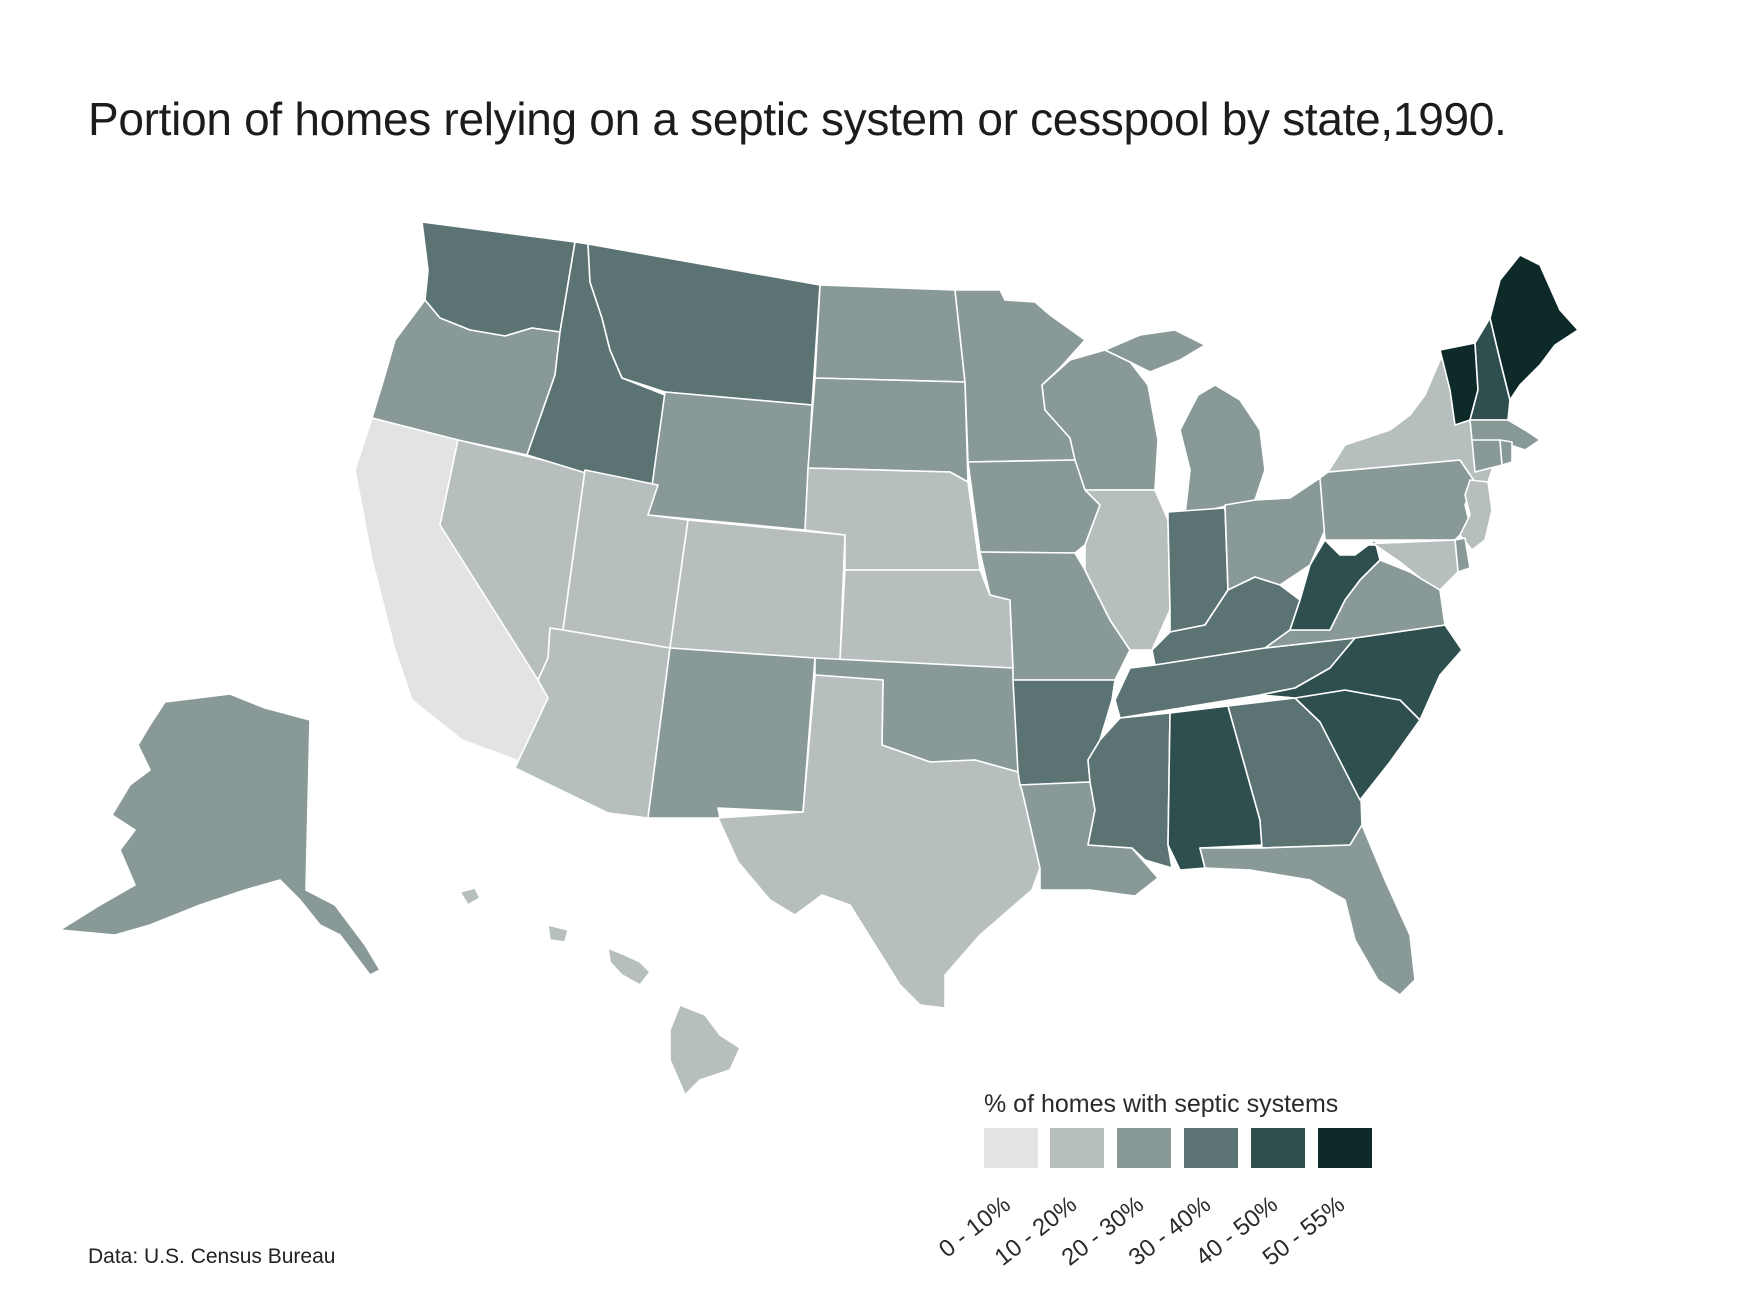 This screenshot has width=1746, height=1316. I want to click on state-wisconsin, so click(1100, 420).